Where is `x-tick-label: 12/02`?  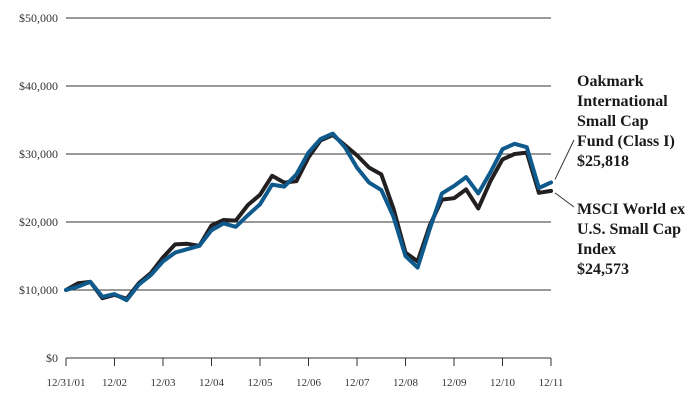 x-tick-label: 12/02 is located at coordinates (114, 383).